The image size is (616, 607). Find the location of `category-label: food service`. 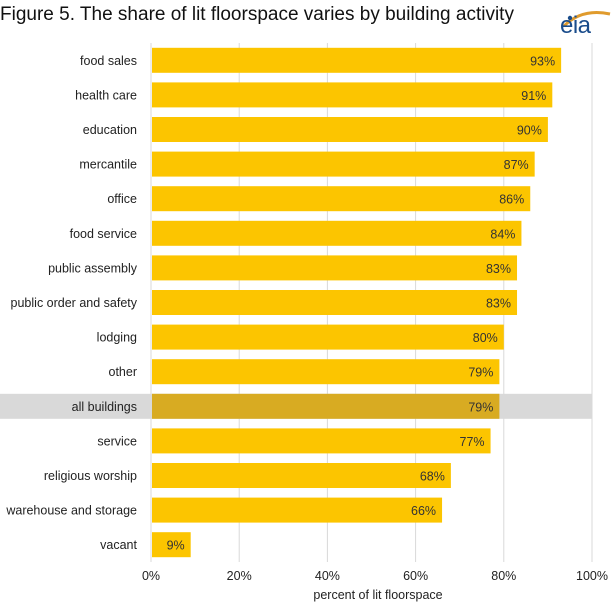

category-label: food service is located at coordinates (103, 234).